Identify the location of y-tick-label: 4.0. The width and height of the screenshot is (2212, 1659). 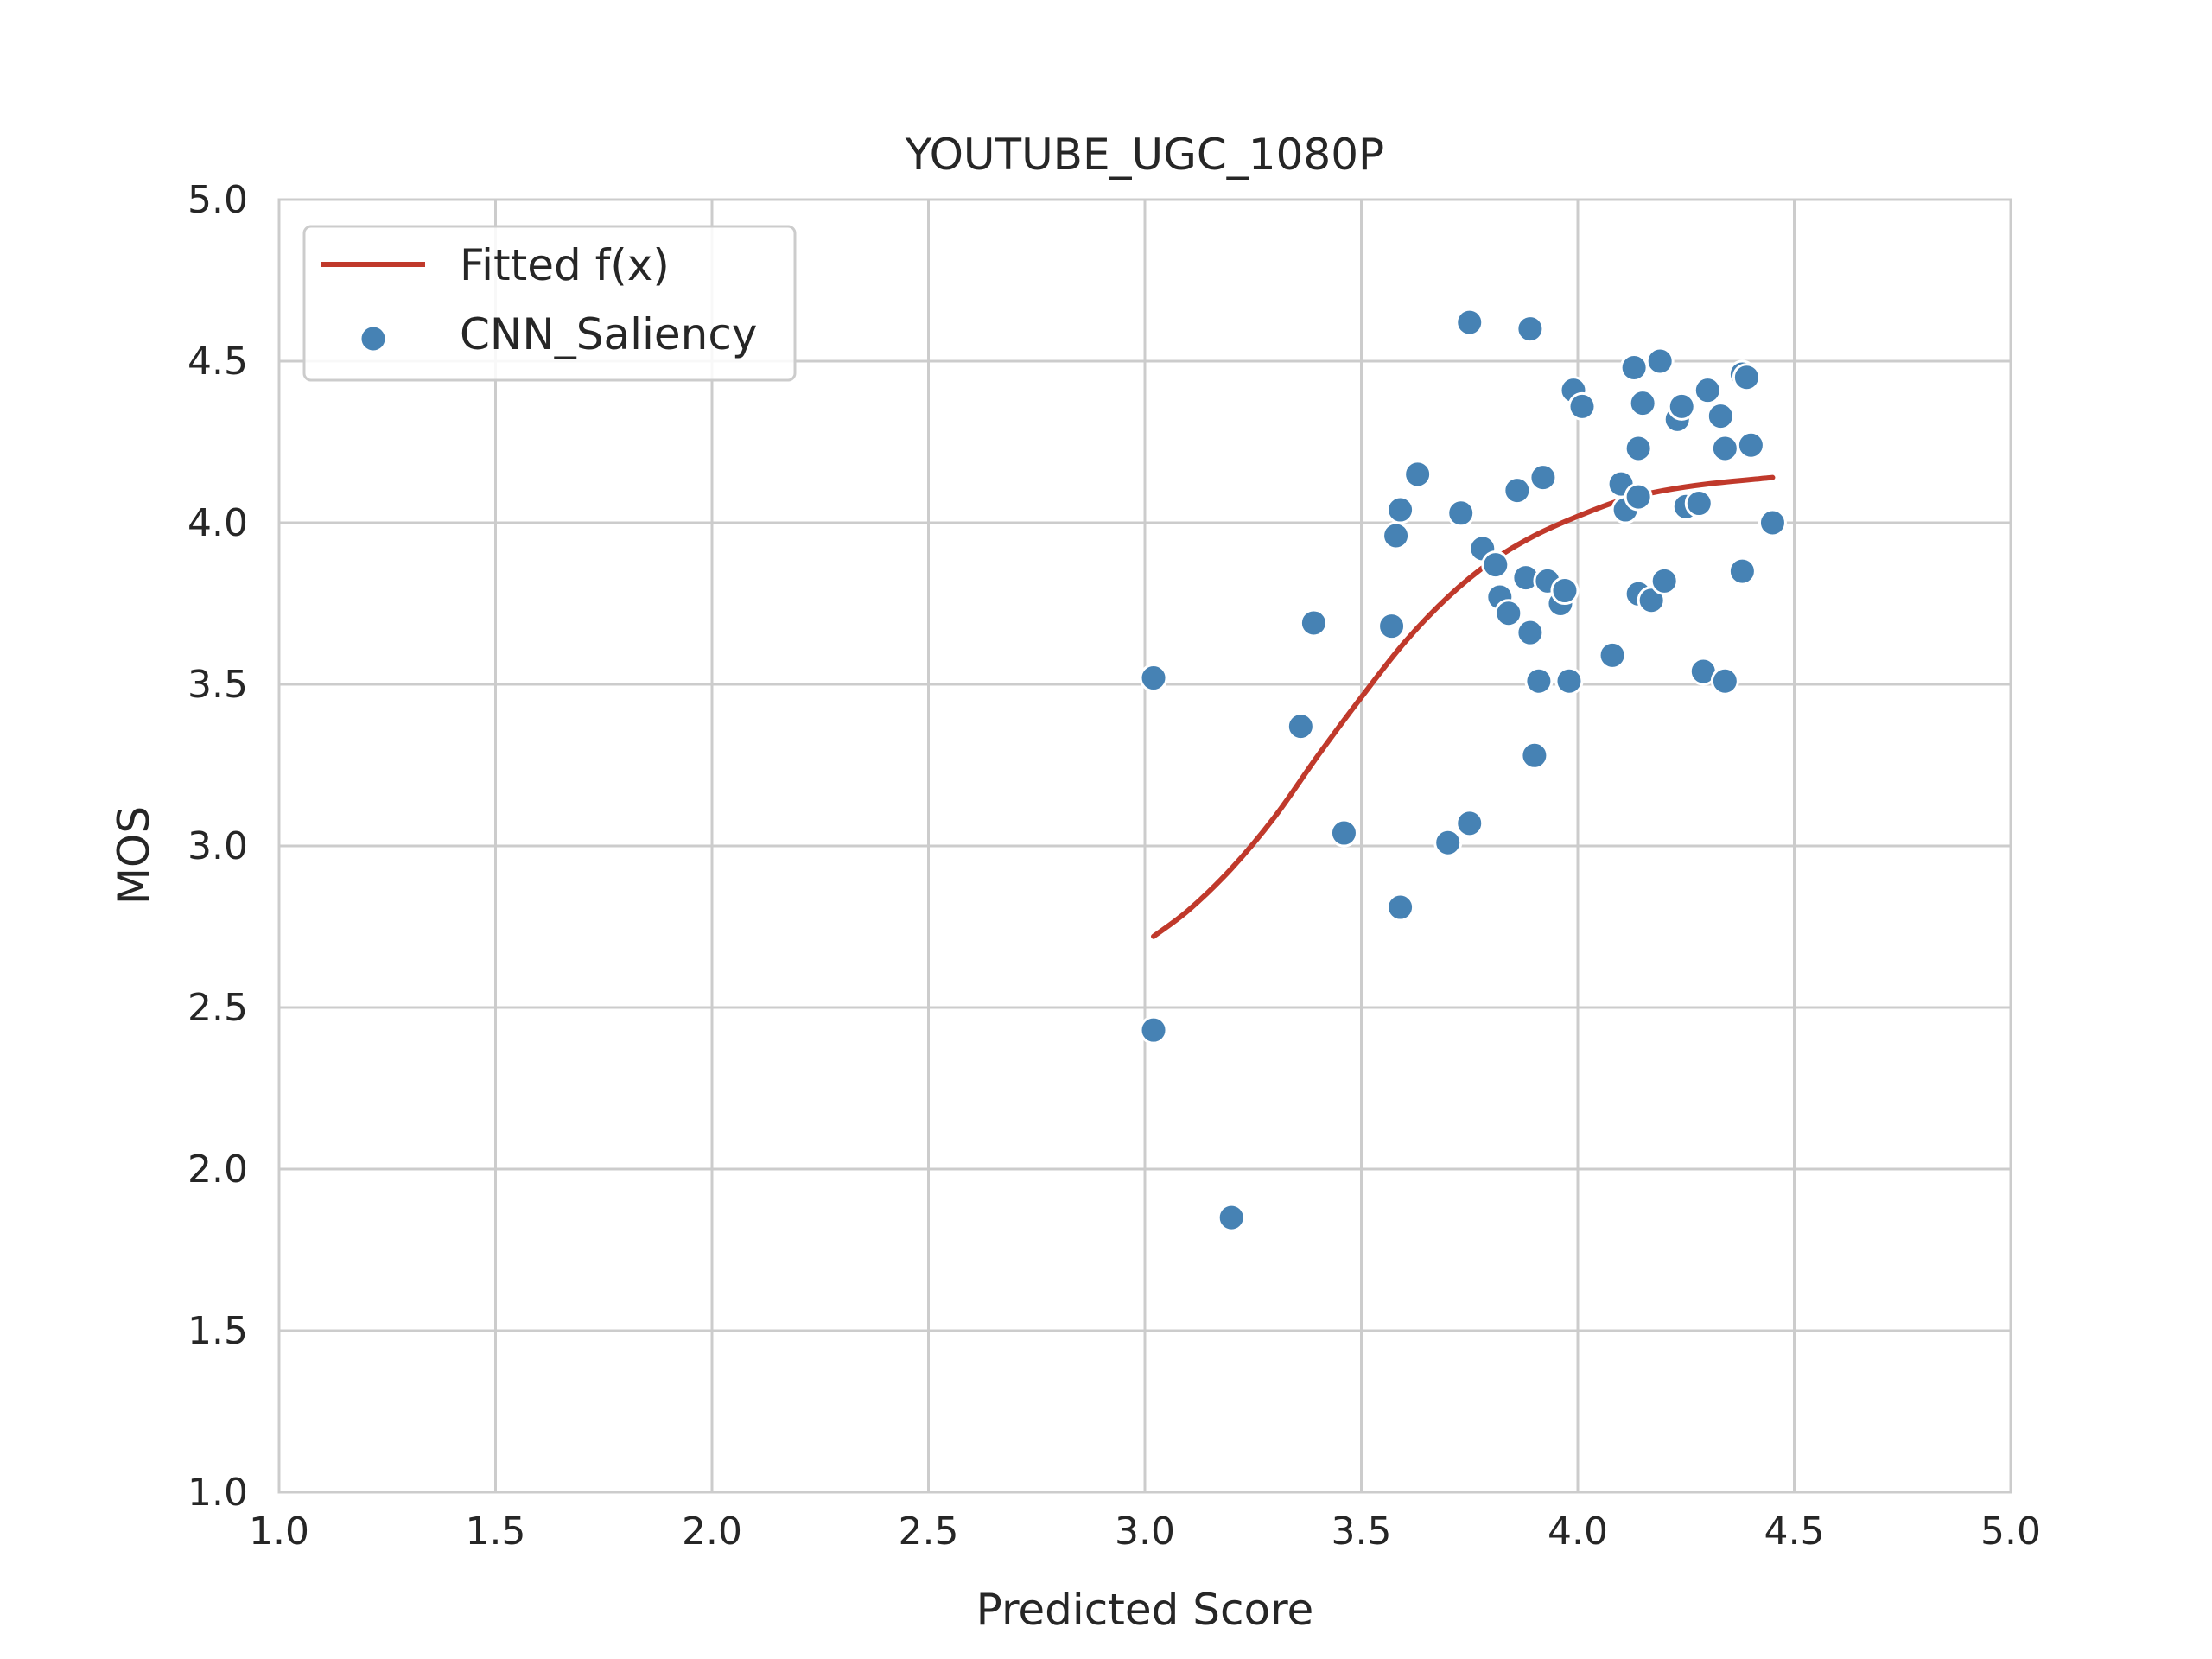
(218, 523).